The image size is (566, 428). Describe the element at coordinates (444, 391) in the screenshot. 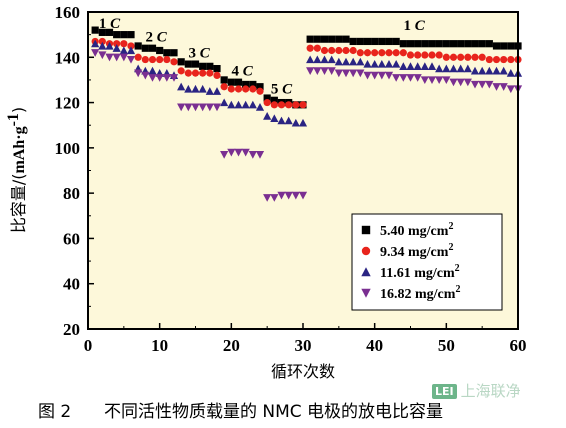

I see `watermark-logo-icon: LEI` at that location.